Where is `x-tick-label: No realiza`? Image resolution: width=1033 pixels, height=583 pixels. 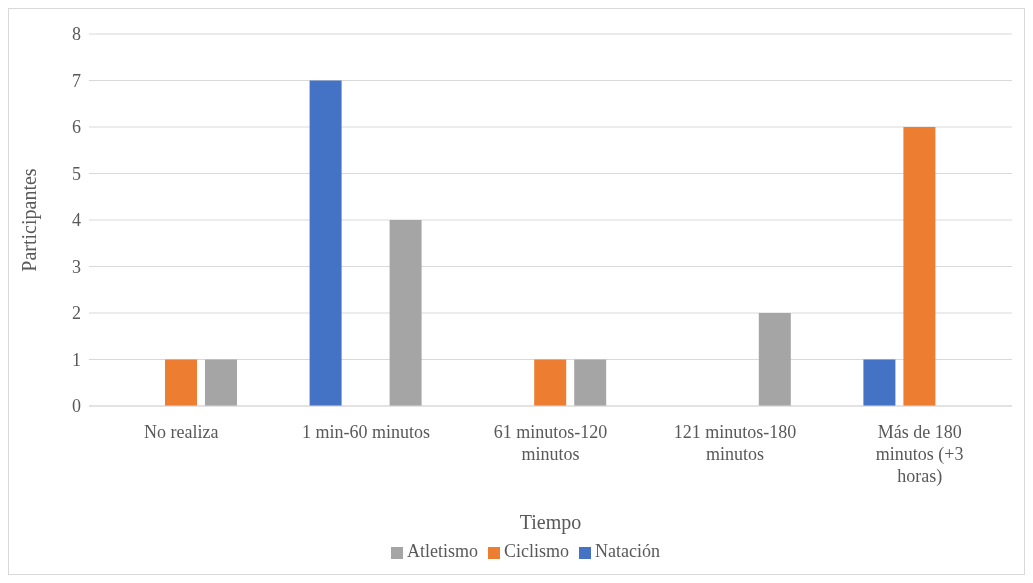
x-tick-label: No realiza is located at coordinates (181, 432).